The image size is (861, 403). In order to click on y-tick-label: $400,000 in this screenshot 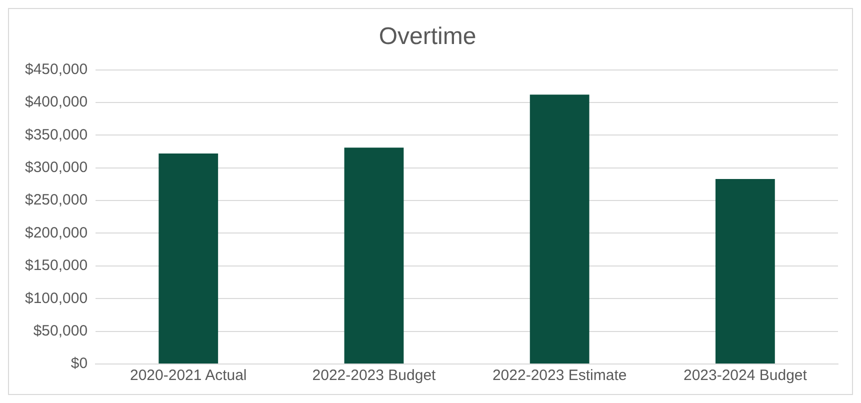, I will do `click(56, 102)`.